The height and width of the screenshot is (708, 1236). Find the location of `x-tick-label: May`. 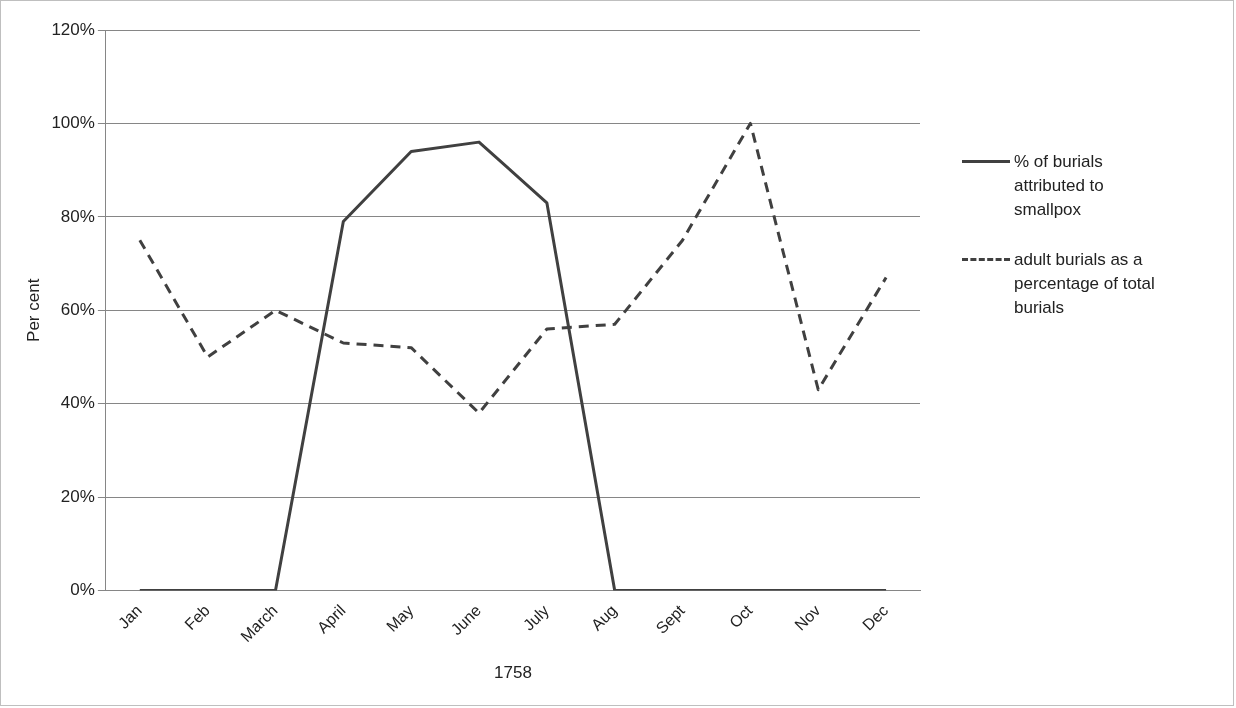

x-tick-label: May is located at coordinates (400, 618).